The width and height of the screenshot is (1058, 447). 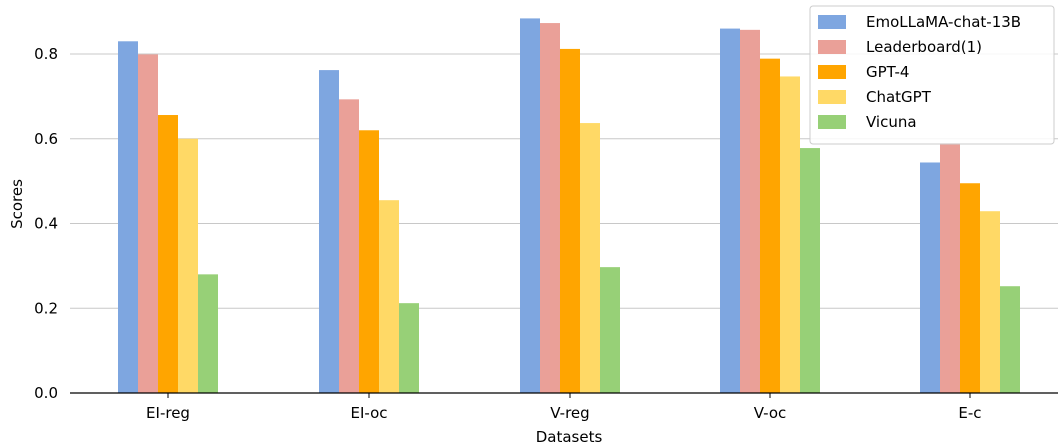 What do you see at coordinates (368, 413) in the screenshot?
I see `x-tick-label: EI-oc` at bounding box center [368, 413].